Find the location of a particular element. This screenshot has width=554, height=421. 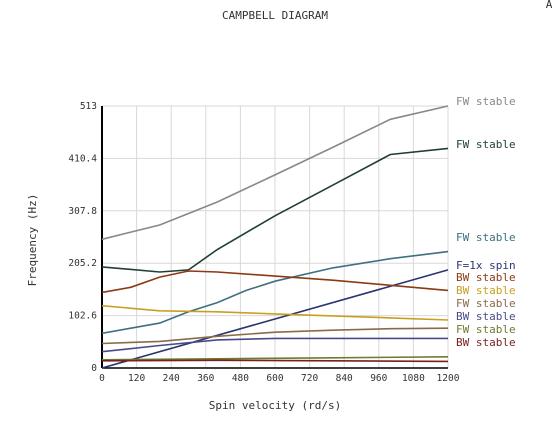

legend-entry: F=1x spin is located at coordinates (486, 265).